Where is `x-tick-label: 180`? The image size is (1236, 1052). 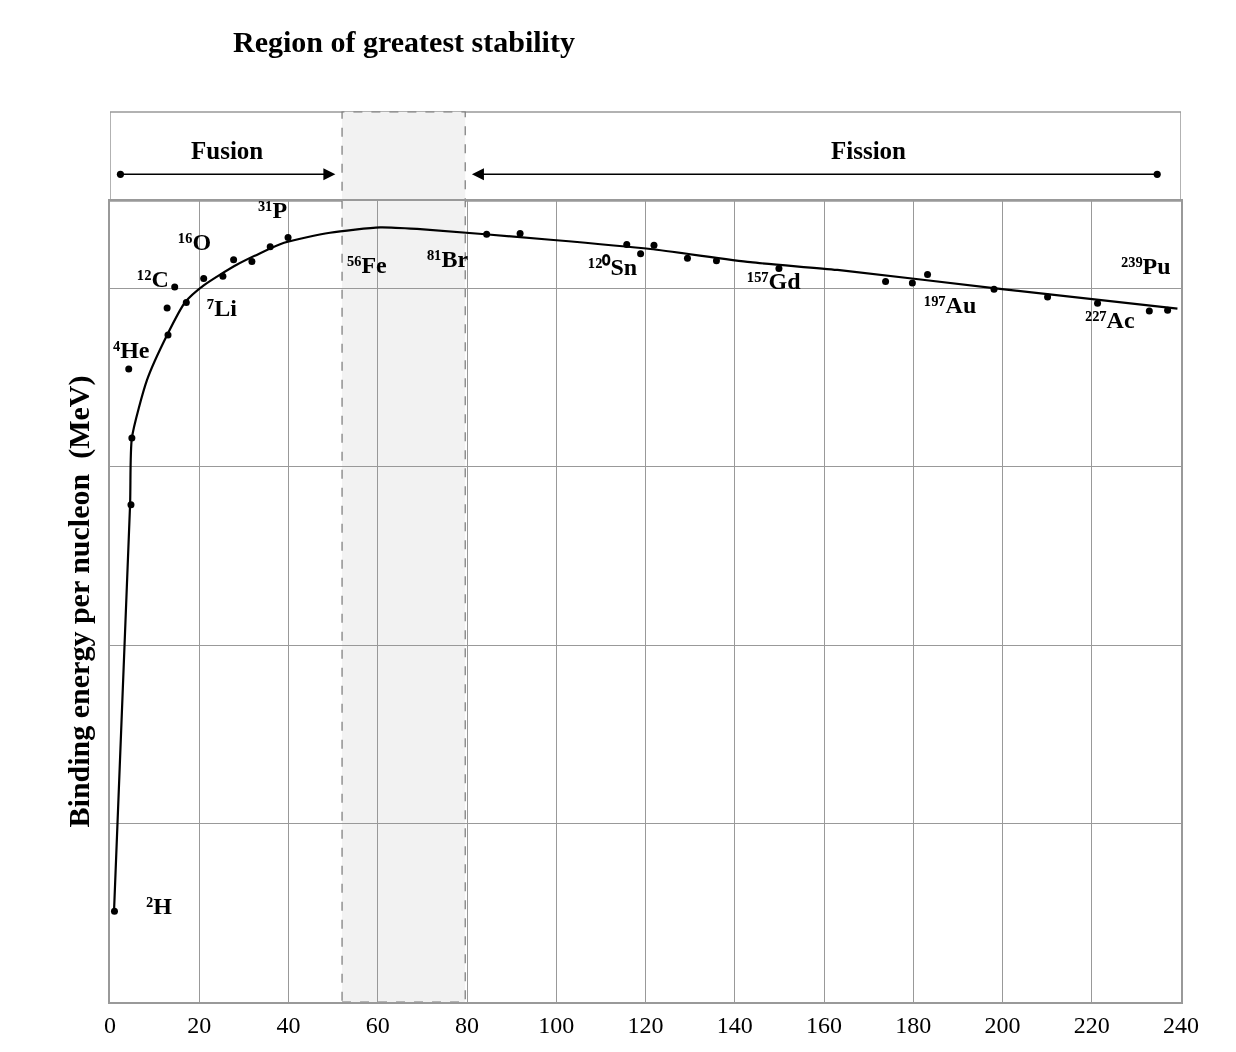 x-tick-label: 180 is located at coordinates (913, 1024).